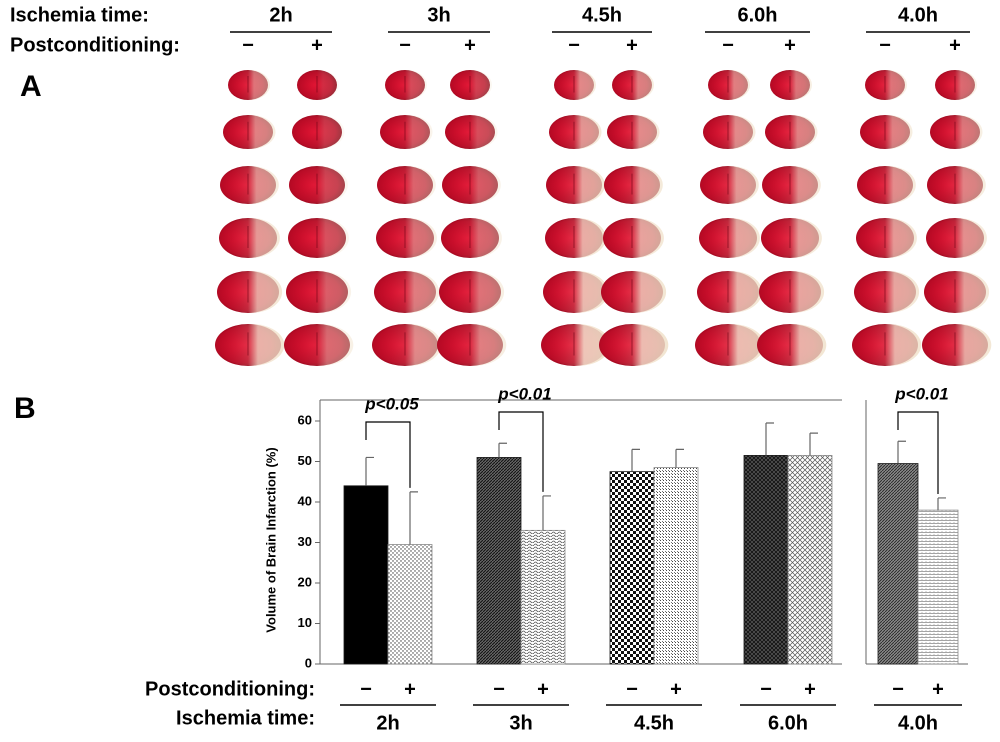  Describe the element at coordinates (918, 15) in the screenshot. I see `group-label: 4.0h` at that location.